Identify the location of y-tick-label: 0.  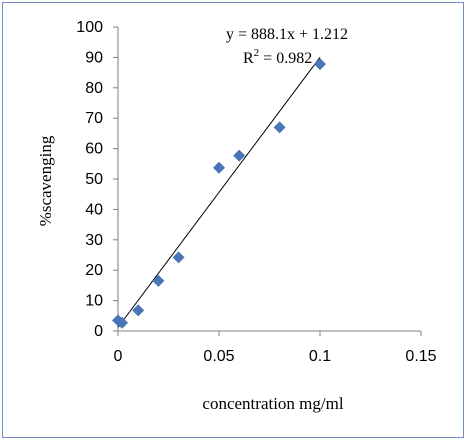
(98, 331).